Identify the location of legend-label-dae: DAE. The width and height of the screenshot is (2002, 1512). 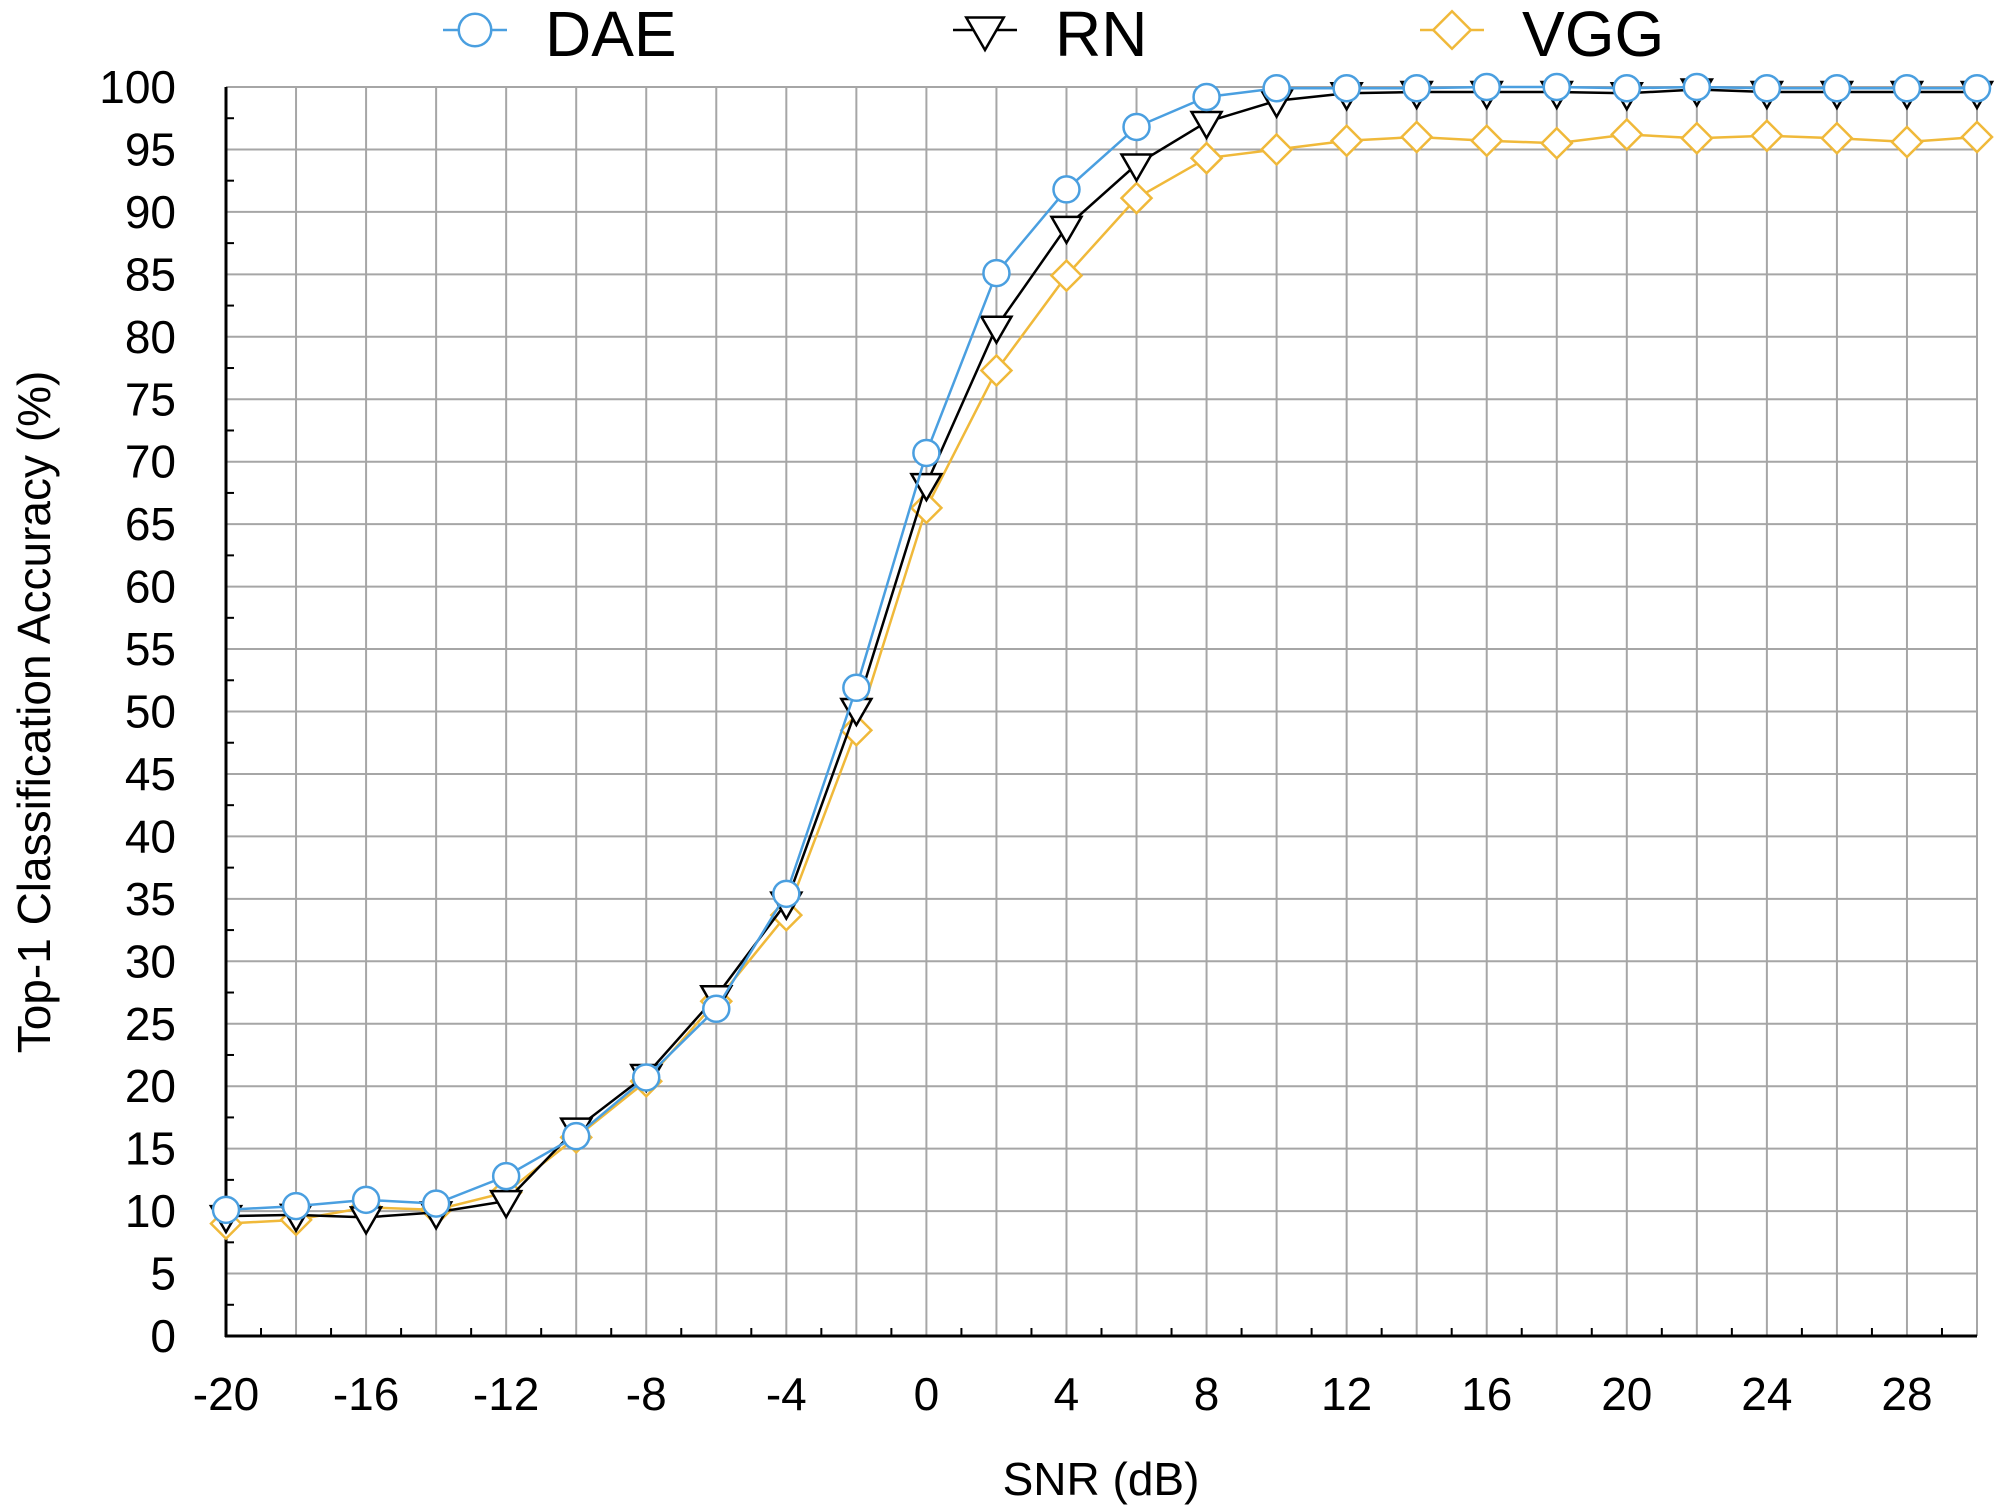
(611, 35).